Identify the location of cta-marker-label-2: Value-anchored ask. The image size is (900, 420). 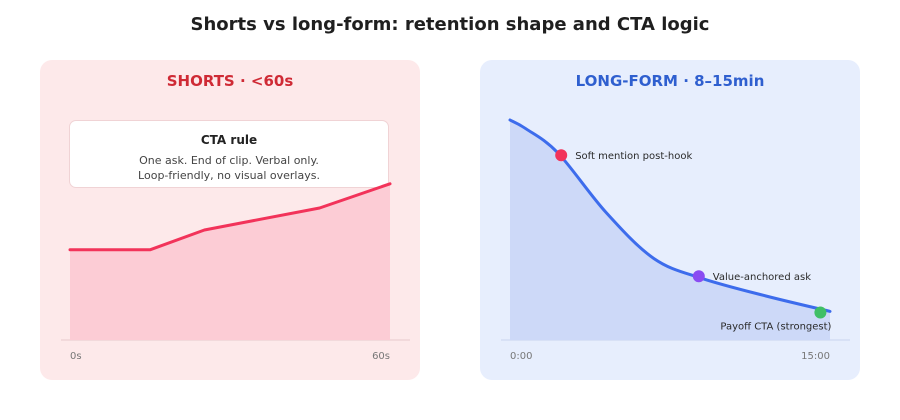
(762, 277).